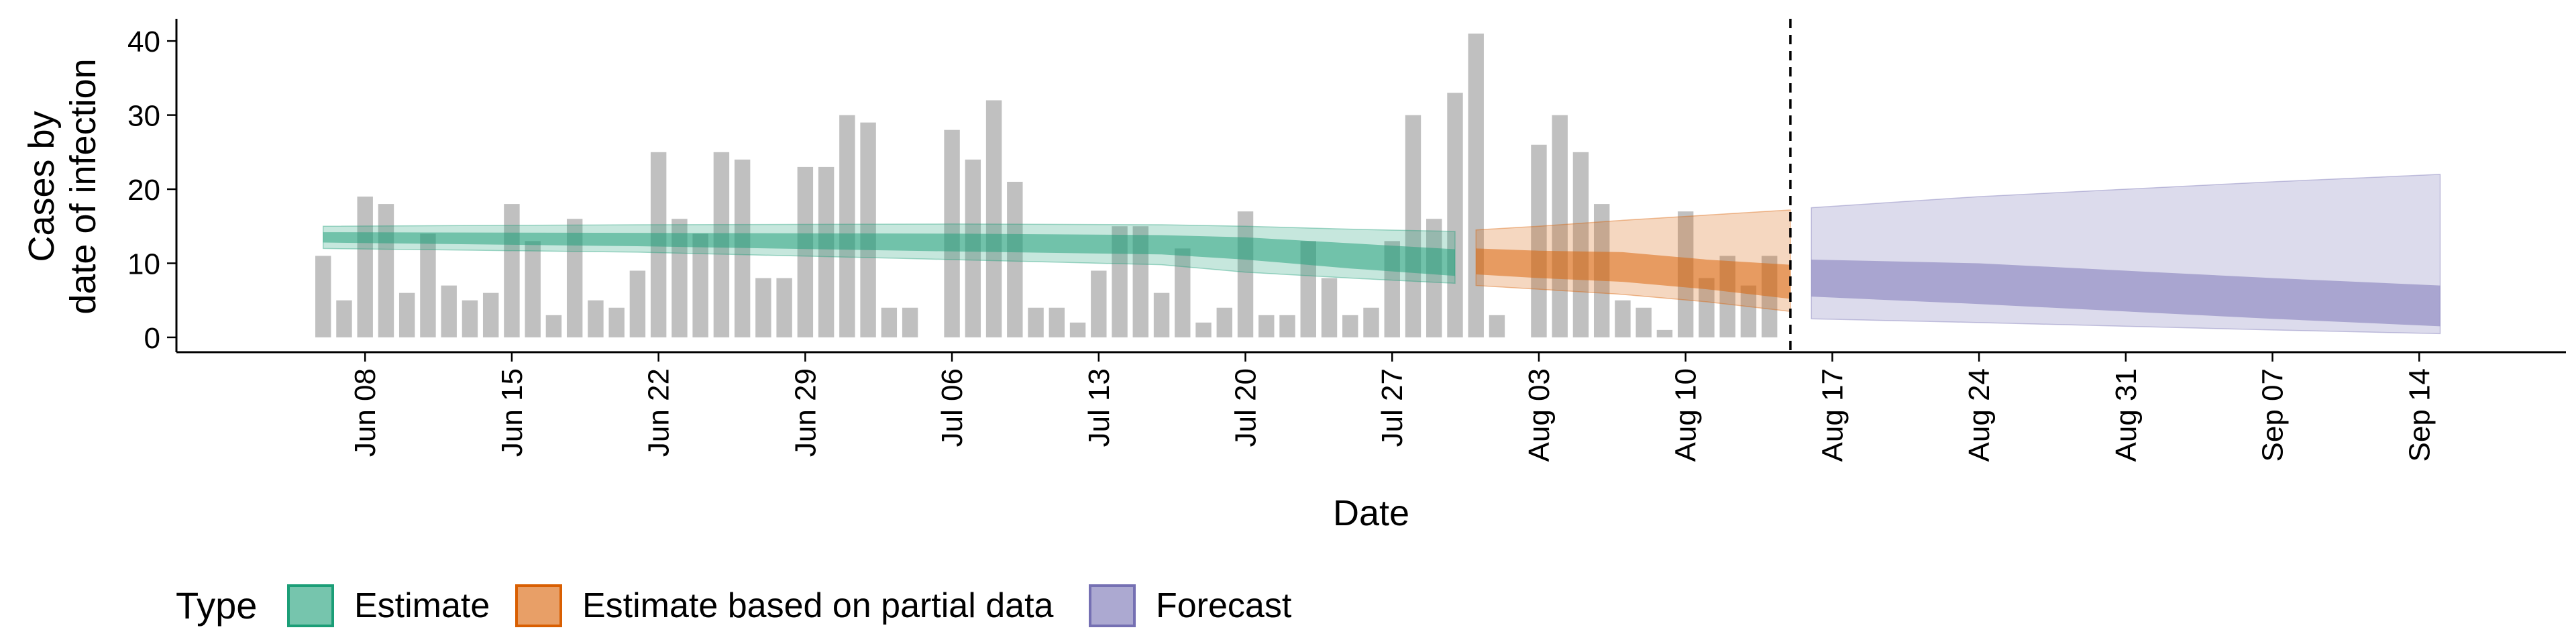 Image resolution: width=2576 pixels, height=644 pixels. I want to click on x-tick-label: Jun 29, so click(805, 412).